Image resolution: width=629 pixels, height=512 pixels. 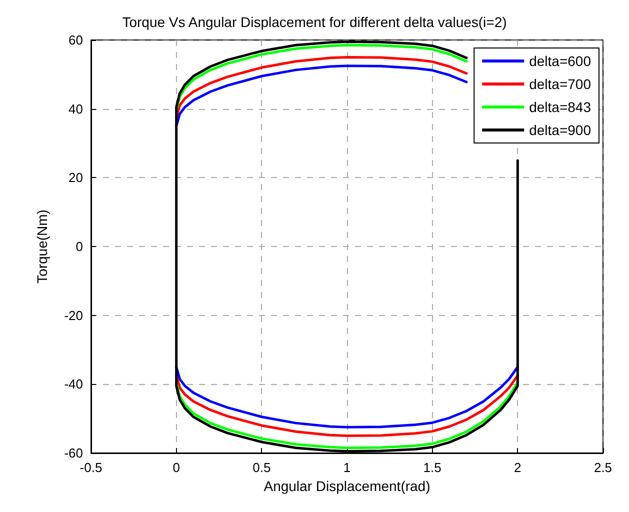 What do you see at coordinates (75, 108) in the screenshot?
I see `y-tick-label: 40` at bounding box center [75, 108].